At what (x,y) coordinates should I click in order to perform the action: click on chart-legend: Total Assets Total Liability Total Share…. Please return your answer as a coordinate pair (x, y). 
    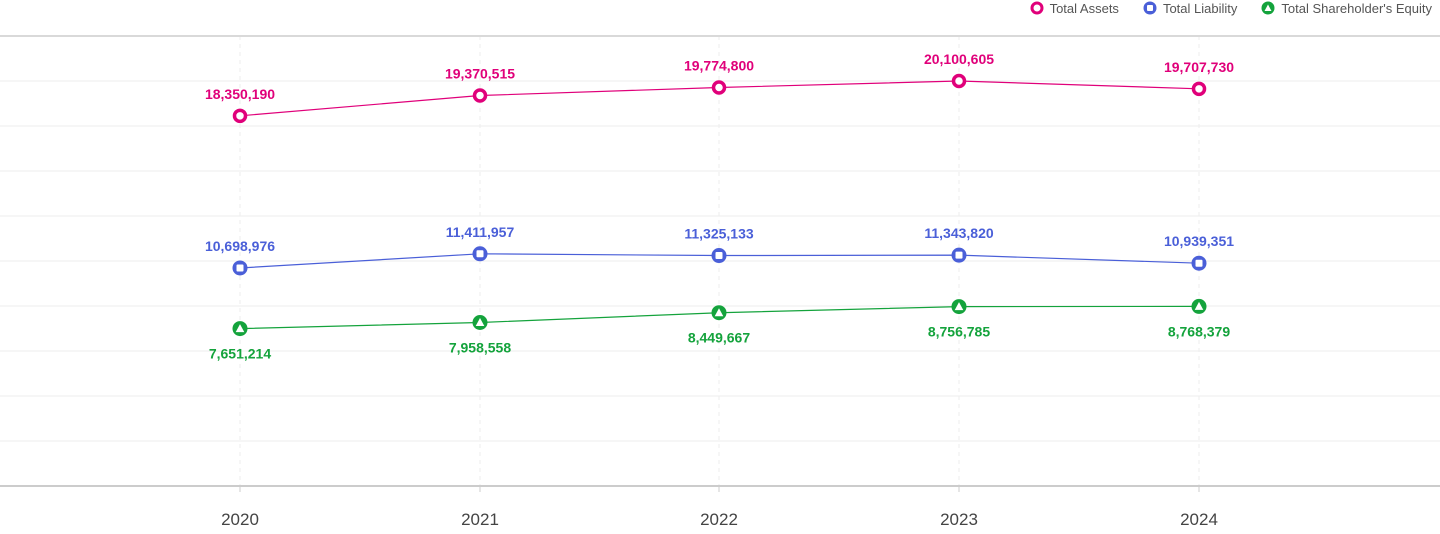
    Looking at the image, I should click on (1231, 8).